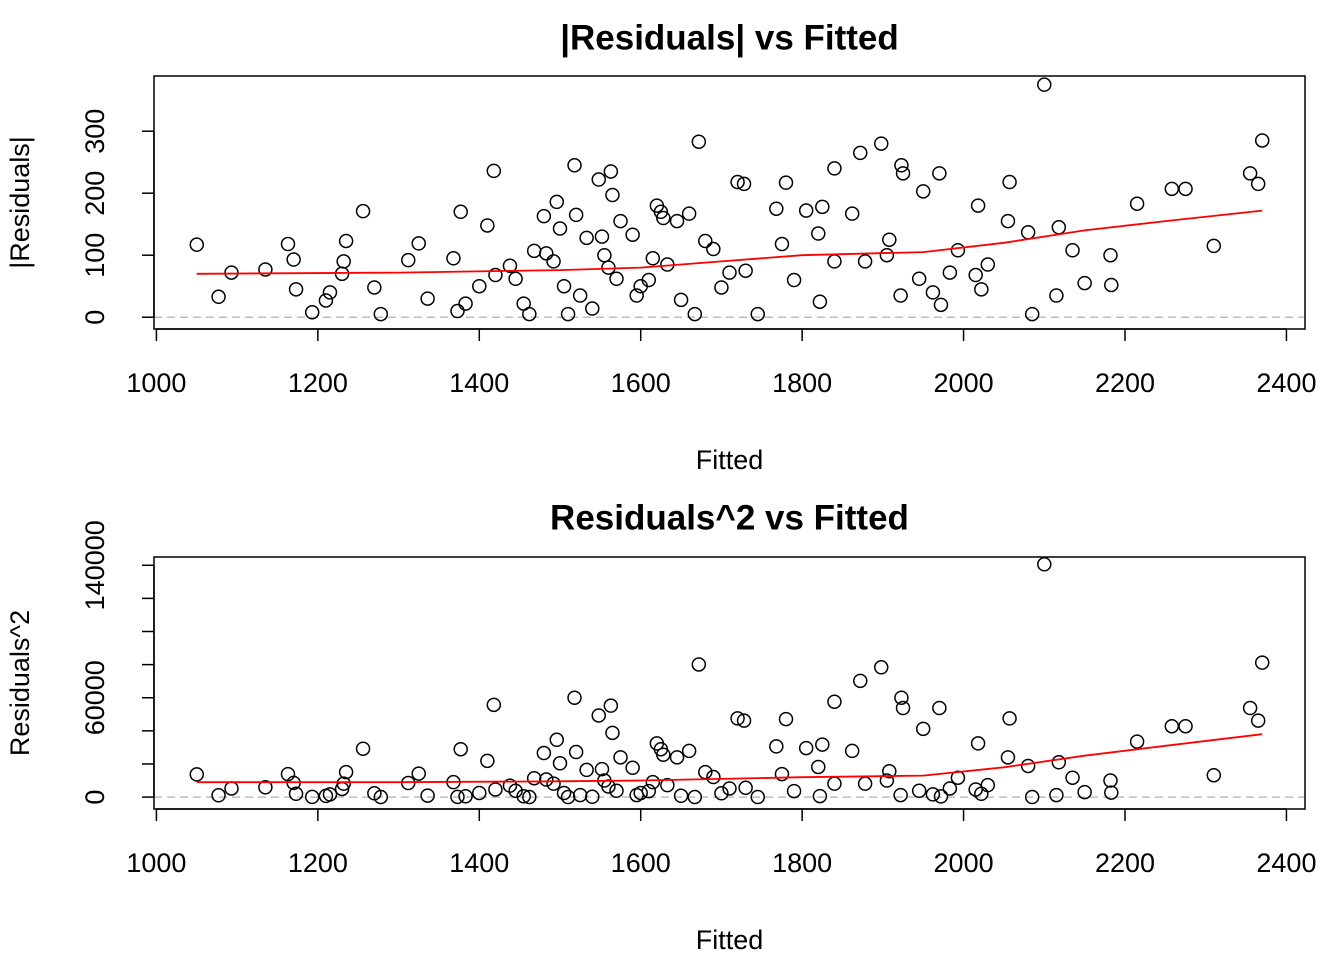 The width and height of the screenshot is (1344, 960). What do you see at coordinates (20, 202) in the screenshot?
I see `y-axis-label: |Residuals|` at bounding box center [20, 202].